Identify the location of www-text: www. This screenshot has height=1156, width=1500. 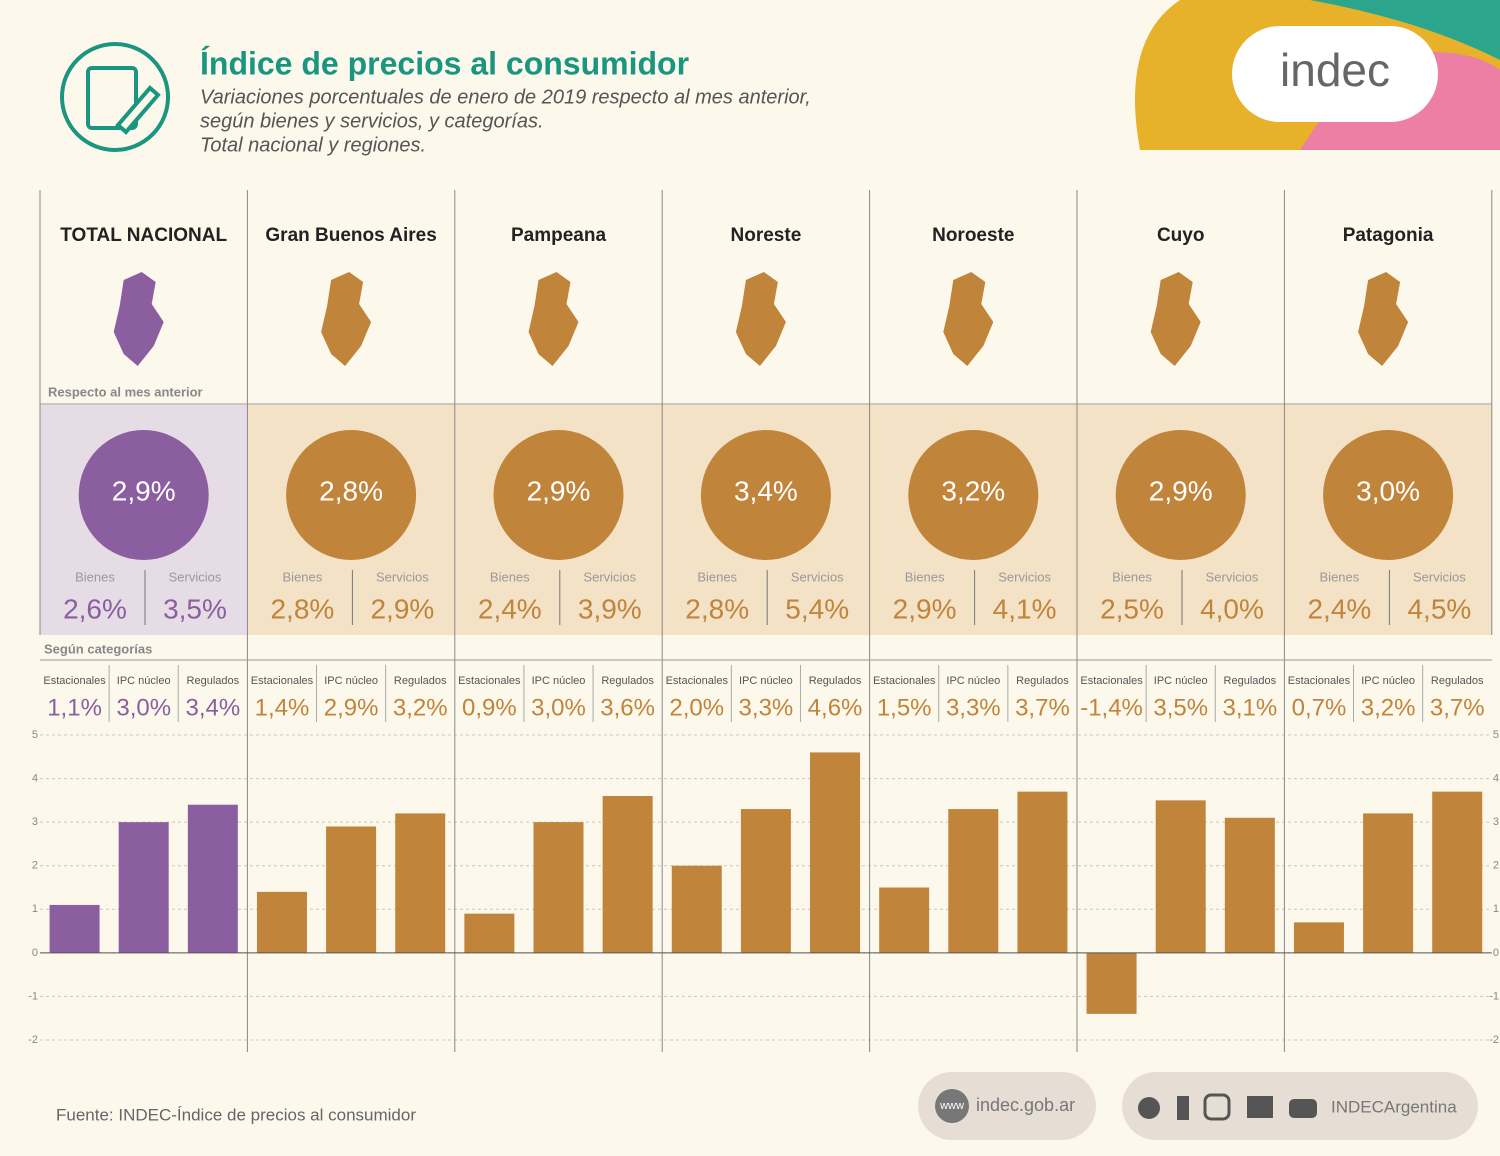
(951, 1106).